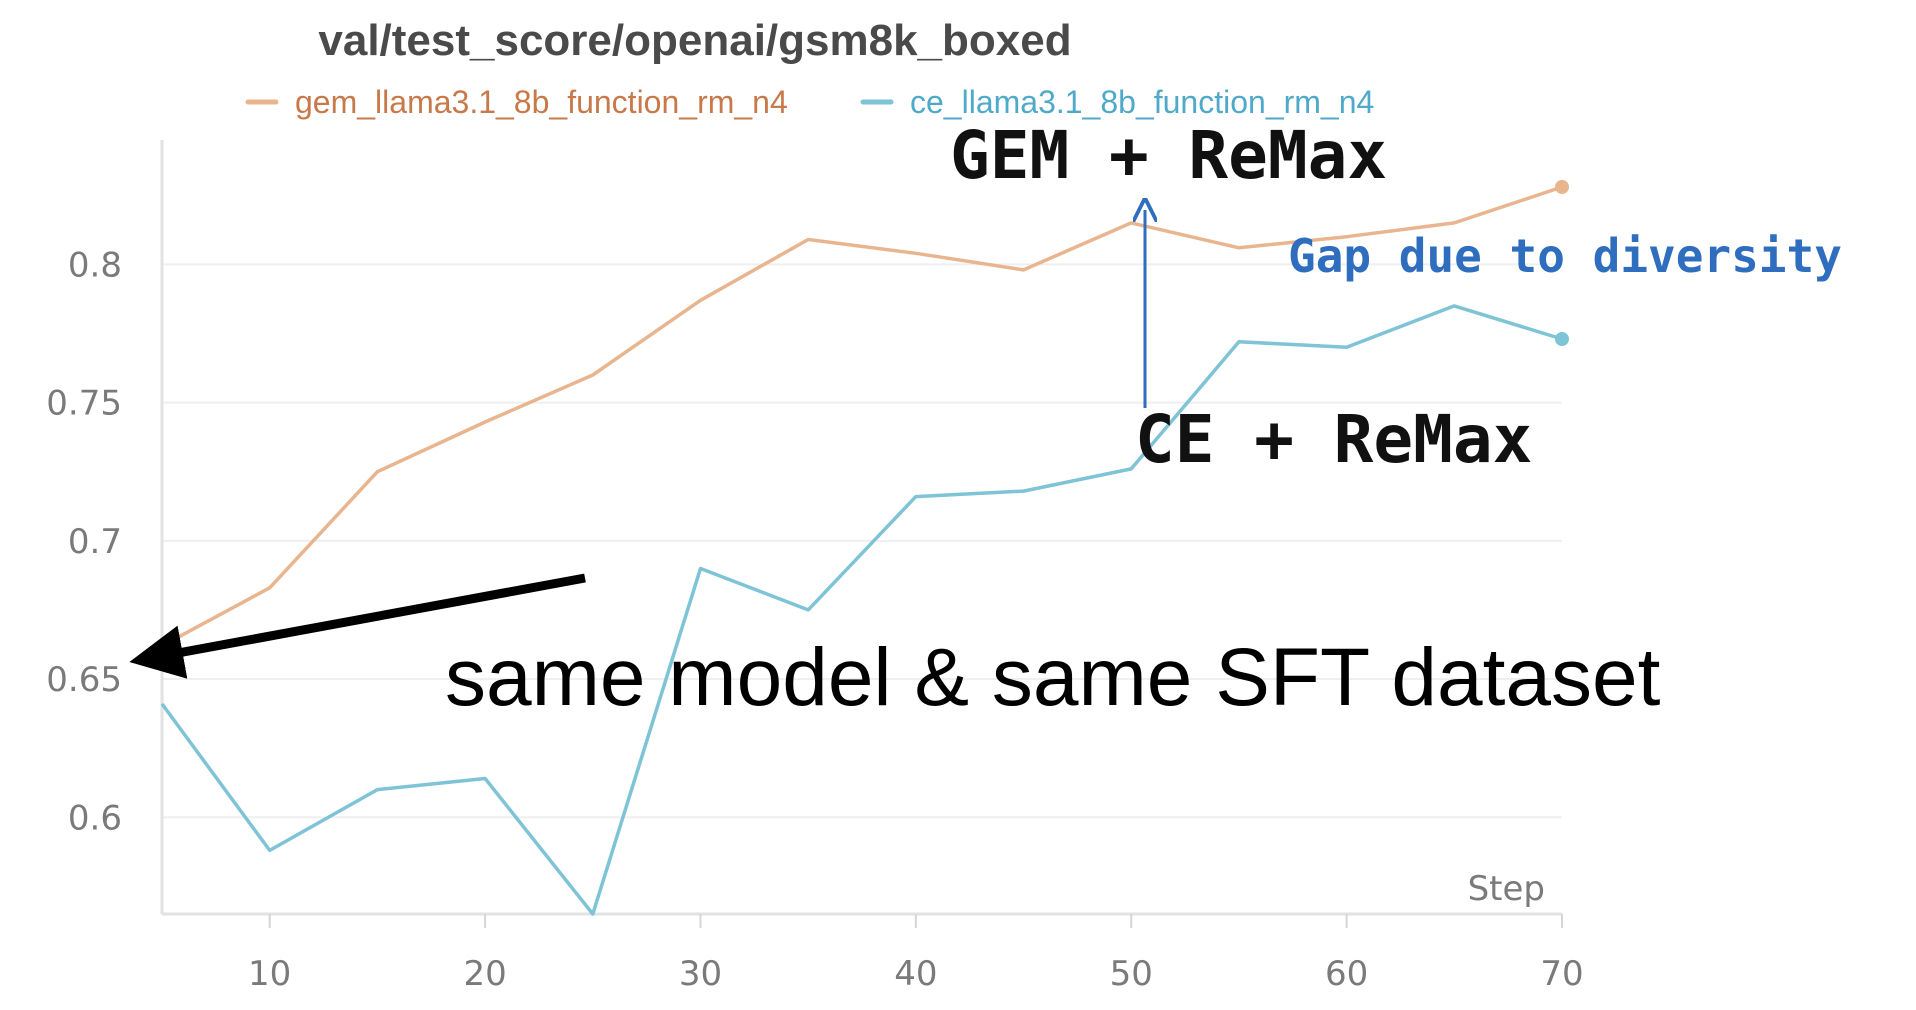  I want to click on legend-label: gem_llama3.1_8b_function_rm_n4, so click(541, 102).